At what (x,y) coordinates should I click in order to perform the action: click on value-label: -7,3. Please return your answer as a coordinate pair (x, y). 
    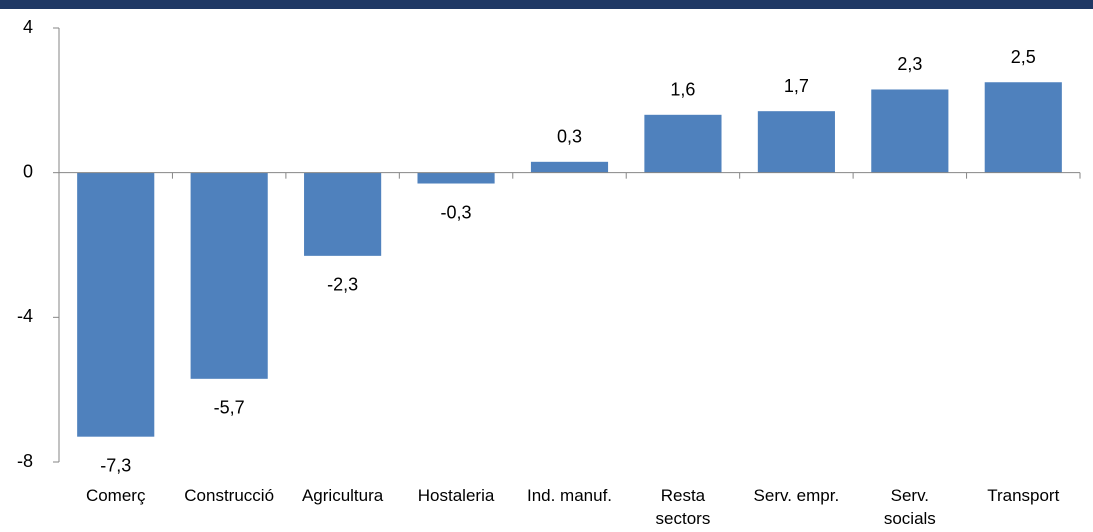
    Looking at the image, I should click on (115, 465).